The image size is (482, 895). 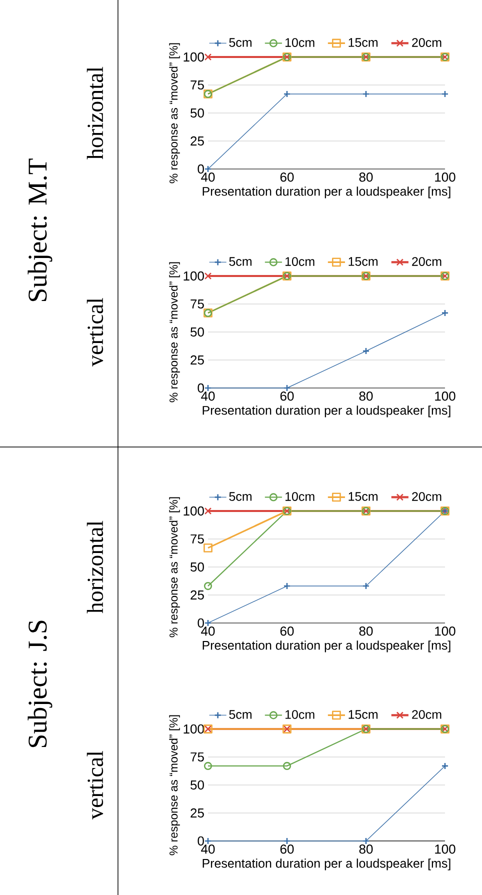 I want to click on text: Subject: J.S, so click(x=40, y=684).